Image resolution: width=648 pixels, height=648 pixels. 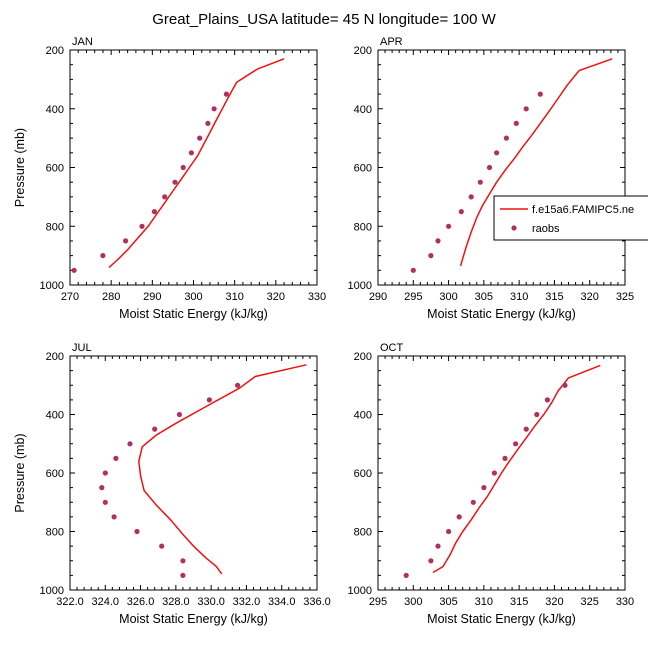 I want to click on x-tick-label: 295, so click(x=378, y=602).